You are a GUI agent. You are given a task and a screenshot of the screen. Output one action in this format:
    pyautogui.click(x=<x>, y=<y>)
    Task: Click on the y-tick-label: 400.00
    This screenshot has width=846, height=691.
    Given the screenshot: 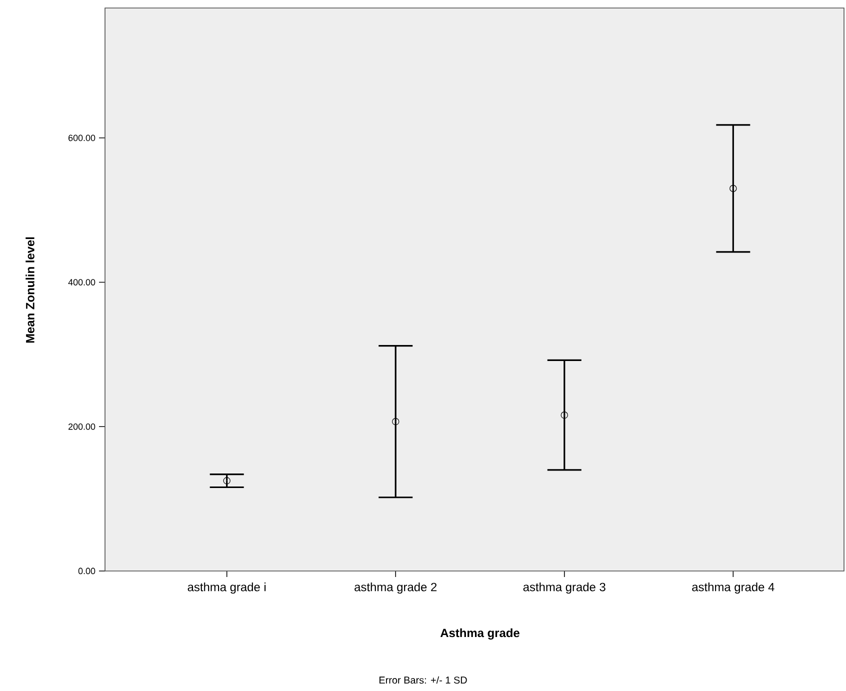 What is the action you would take?
    pyautogui.click(x=82, y=282)
    